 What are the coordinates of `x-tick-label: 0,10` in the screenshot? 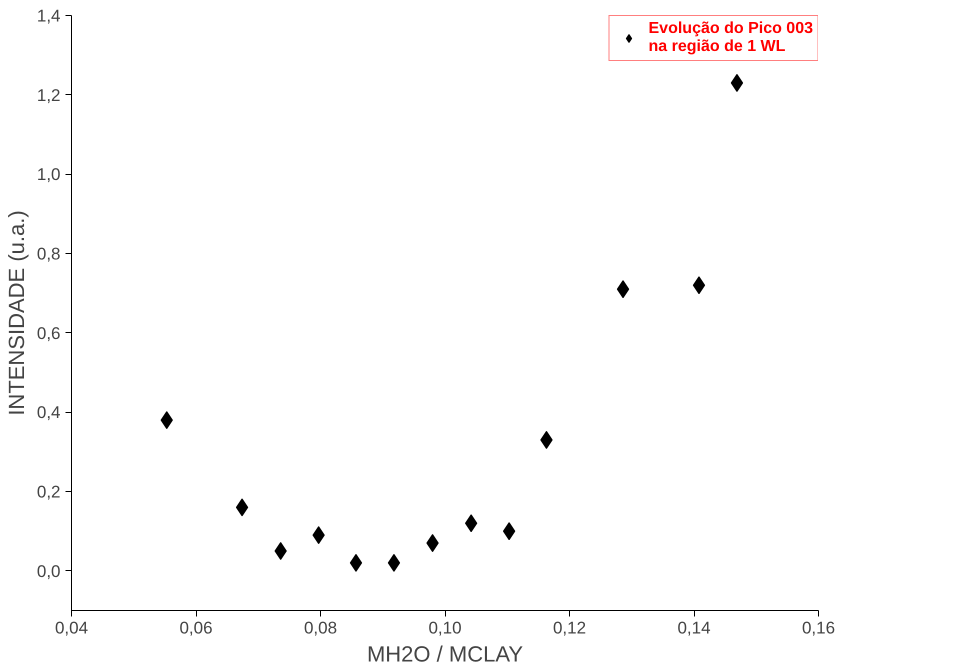 It's located at (445, 628).